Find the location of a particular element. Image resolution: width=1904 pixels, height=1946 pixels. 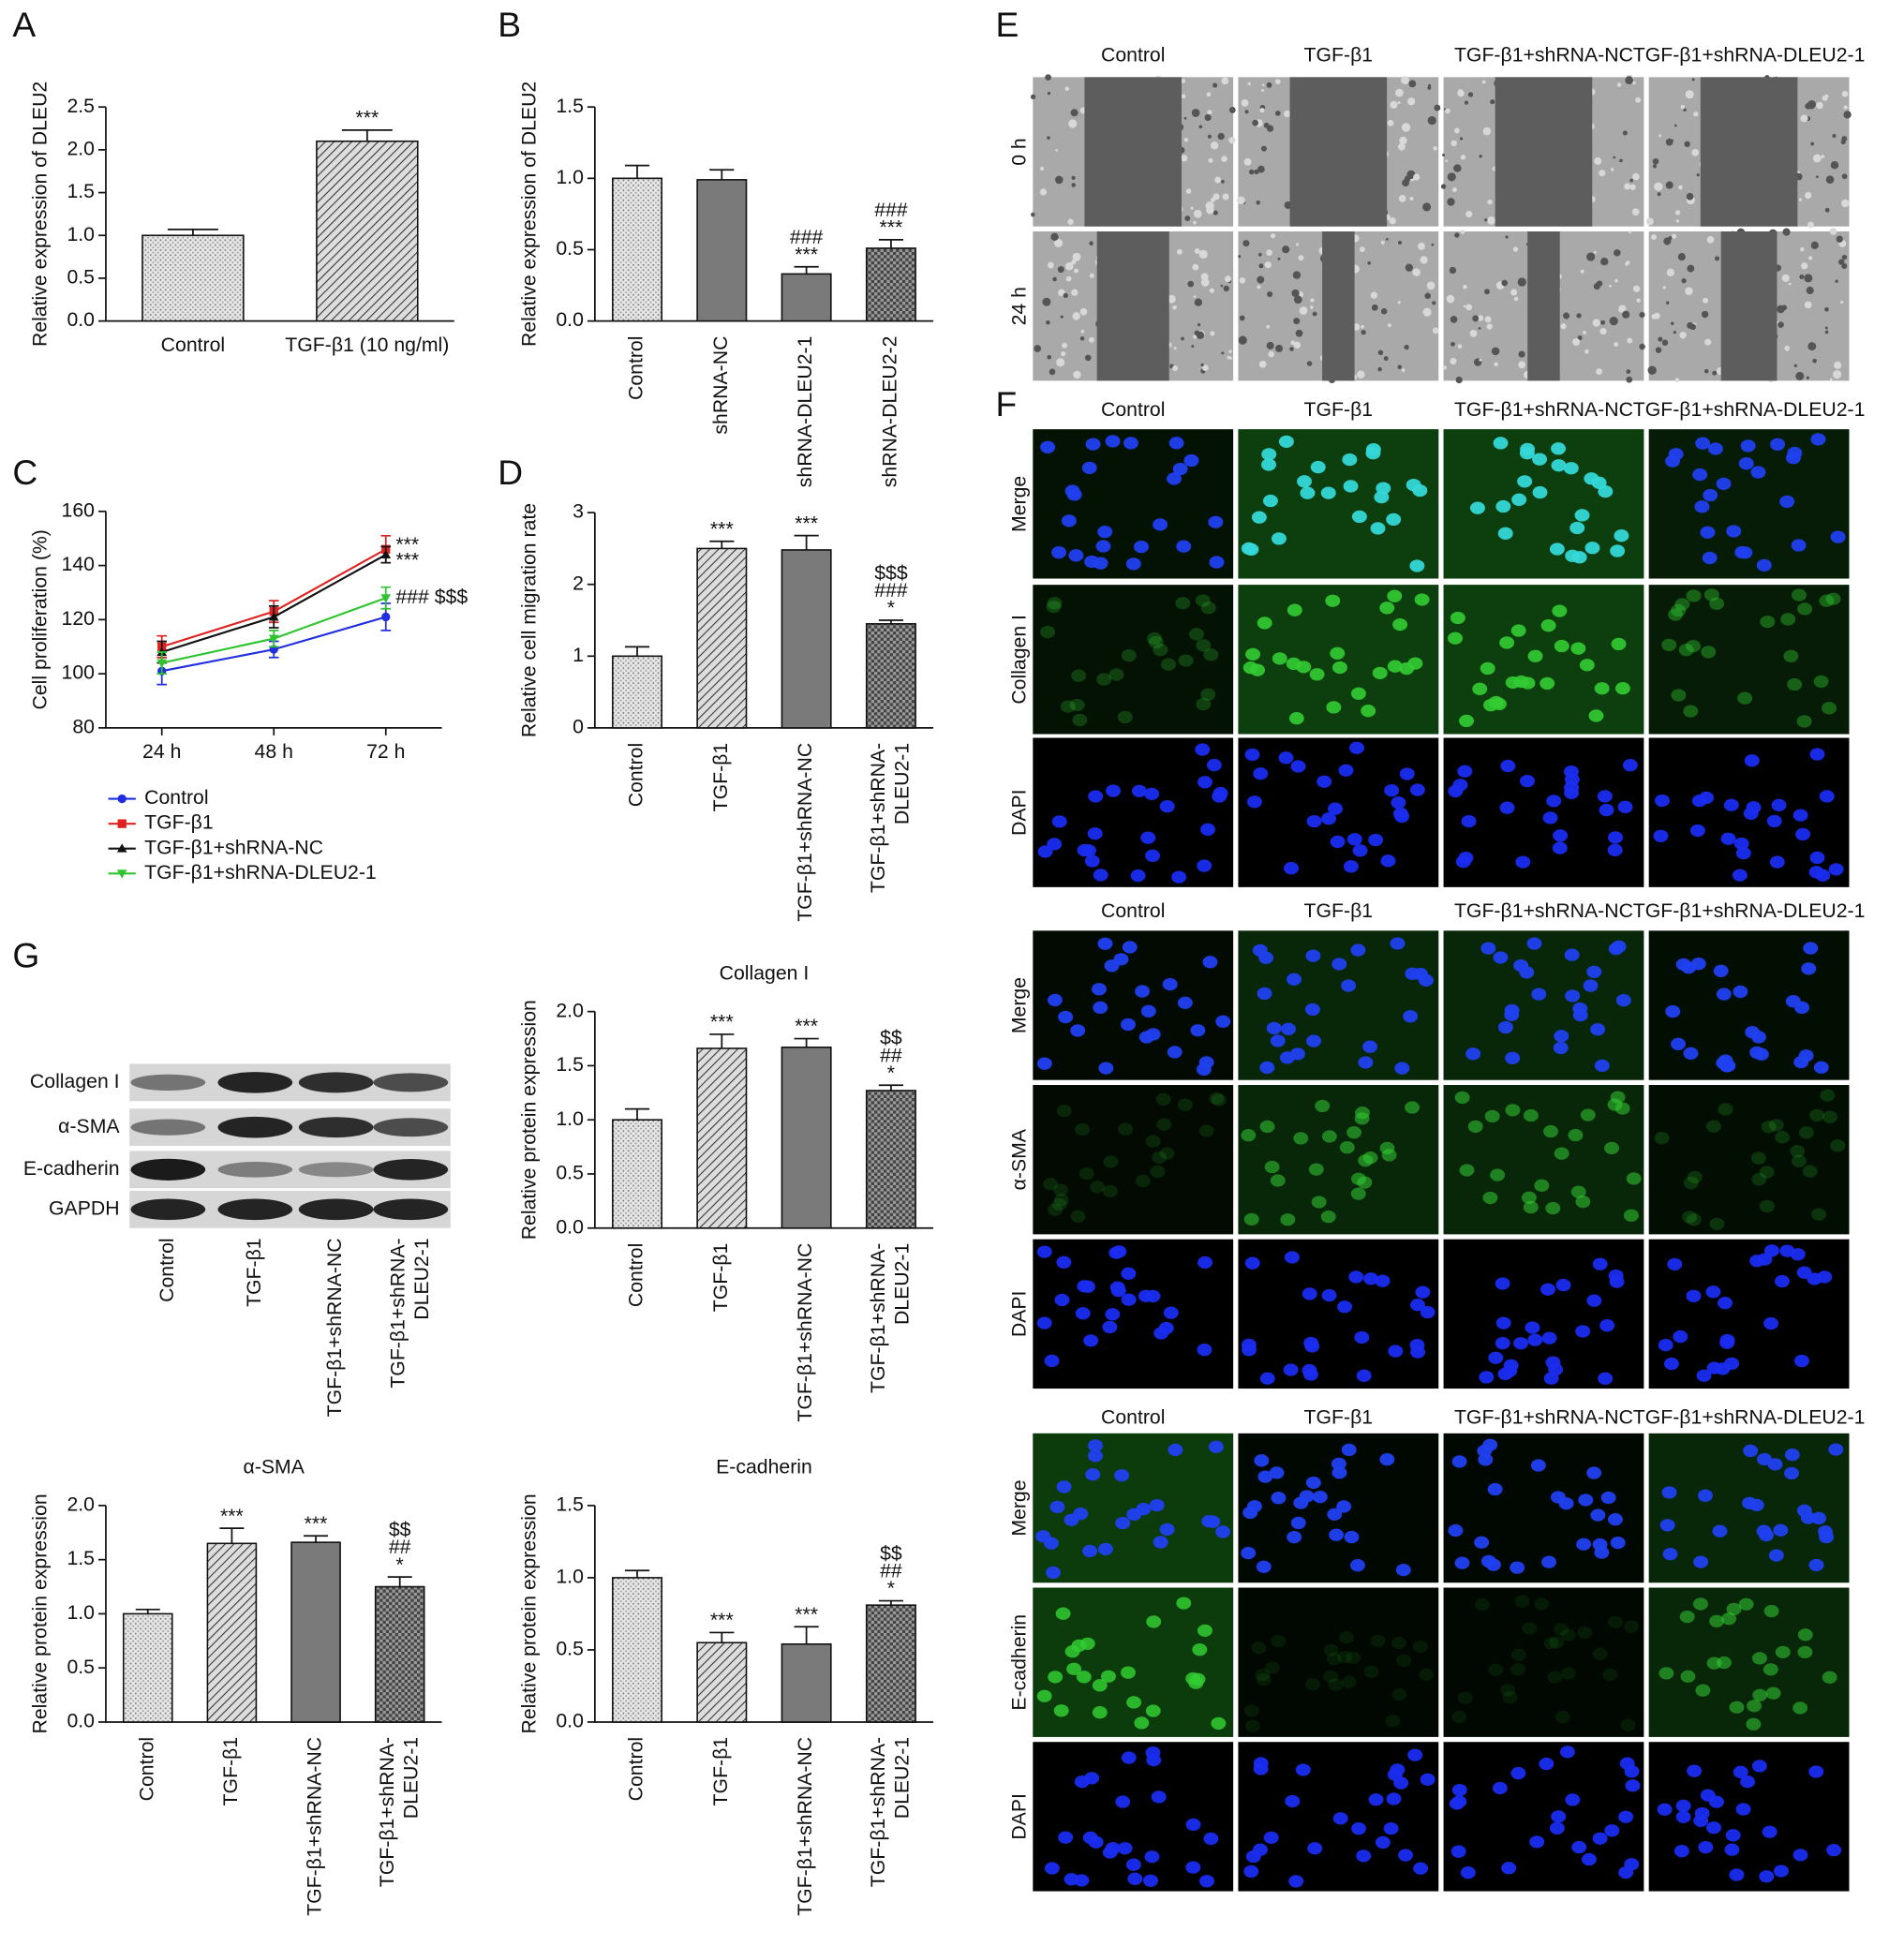

x-tick-label: Control is located at coordinates (636, 1275).